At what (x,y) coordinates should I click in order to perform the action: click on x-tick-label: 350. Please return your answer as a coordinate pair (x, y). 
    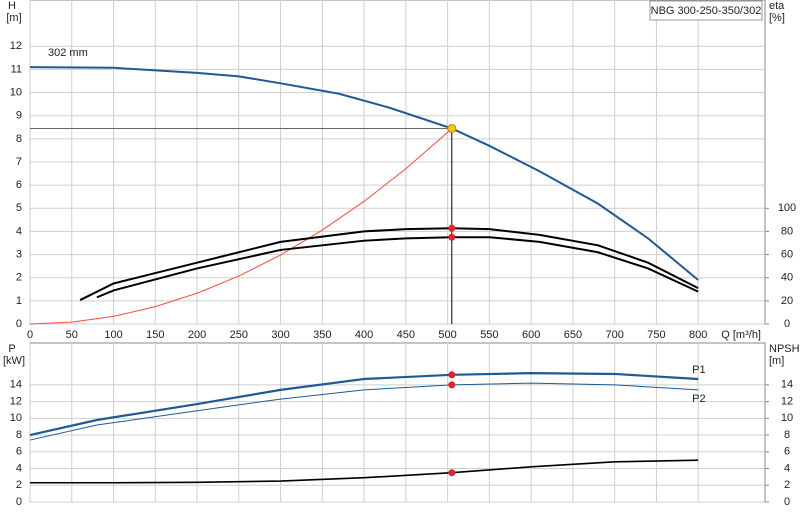
    Looking at the image, I should click on (322, 335).